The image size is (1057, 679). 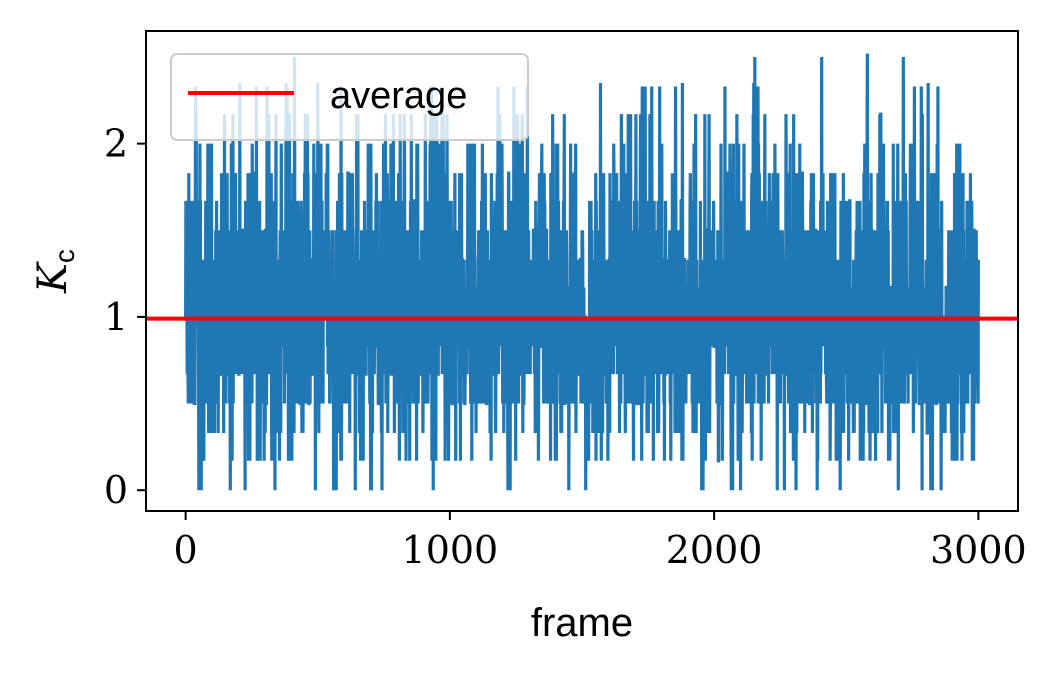 I want to click on y-axis-label-main: K, so click(x=53, y=277).